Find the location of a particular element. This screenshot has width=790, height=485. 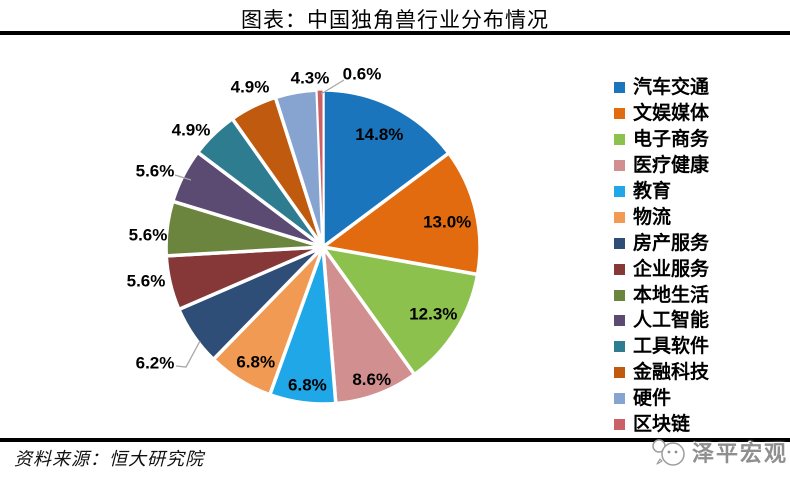

legend-label: 电子商务 is located at coordinates (671, 140).